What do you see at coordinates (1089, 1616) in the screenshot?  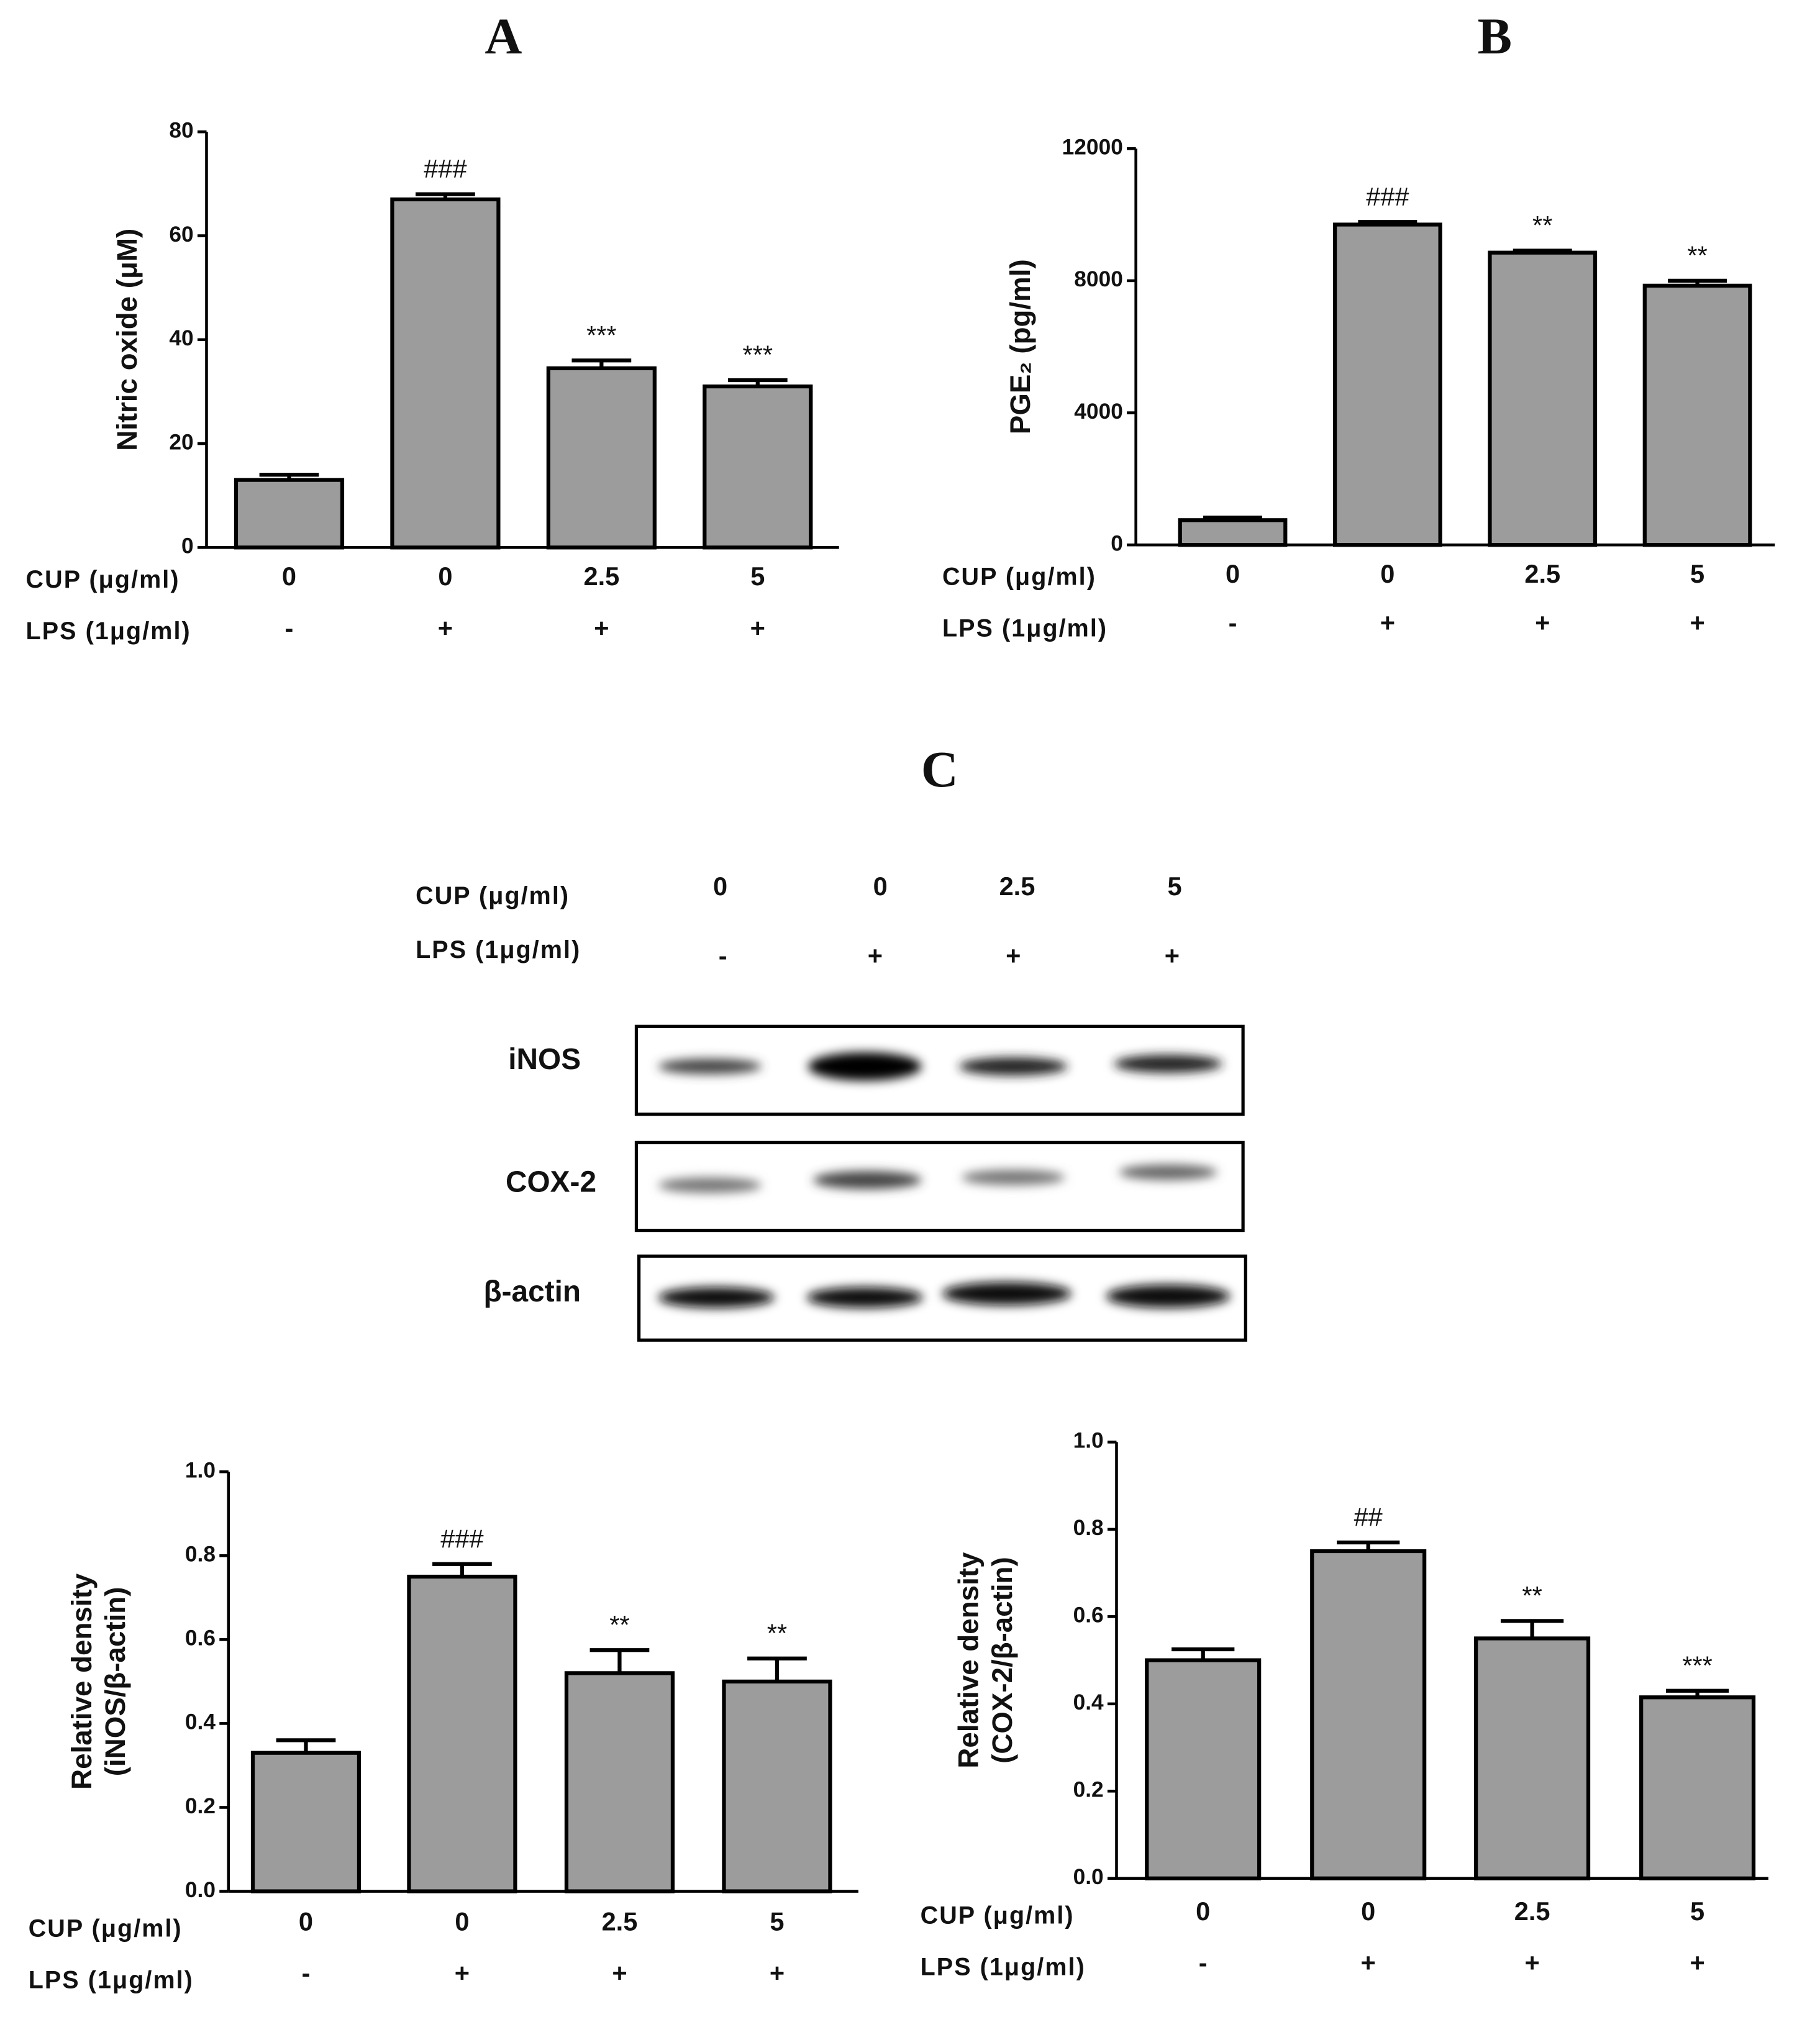 I see `y-tick-label: 0.6` at bounding box center [1089, 1616].